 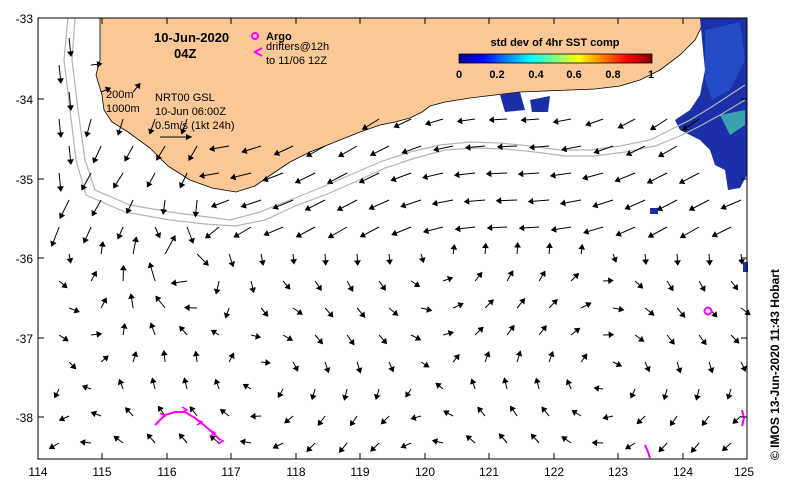 I want to click on colorbar-ticks: 0 0.2 0.4 0.6 0.8 1, so click(x=555, y=75).